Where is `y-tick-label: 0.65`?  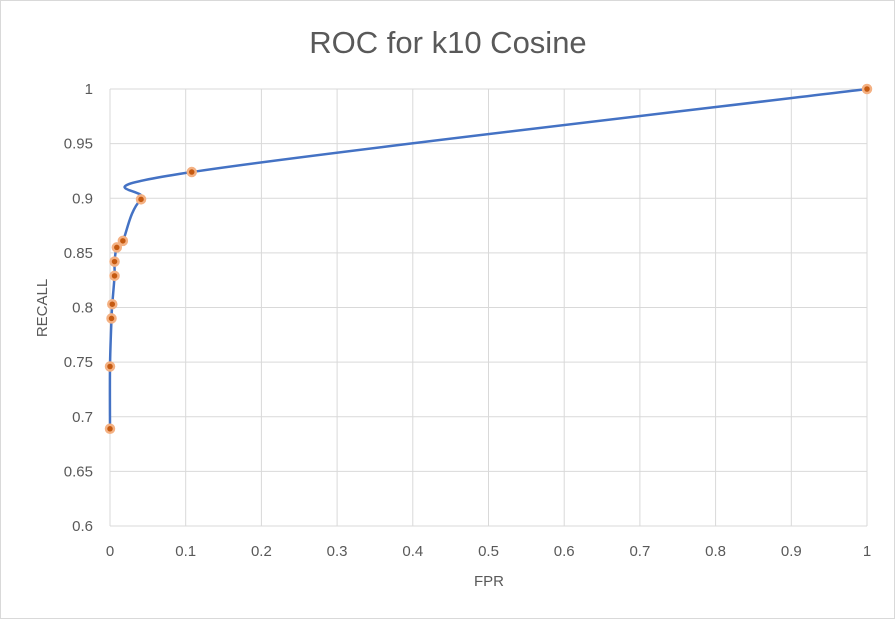 y-tick-label: 0.65 is located at coordinates (78, 471).